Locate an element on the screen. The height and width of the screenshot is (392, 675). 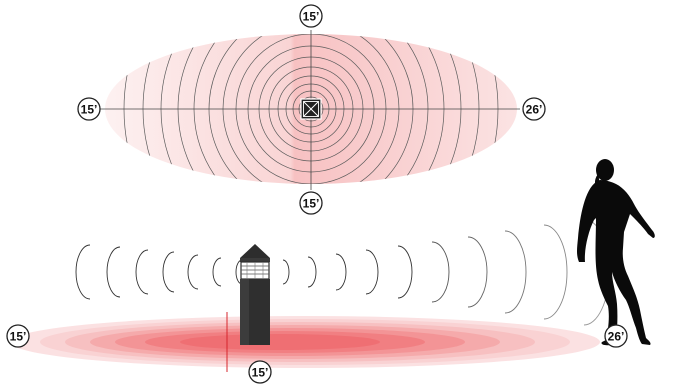
label-side-left-distance: 15’ is located at coordinates (18, 336).